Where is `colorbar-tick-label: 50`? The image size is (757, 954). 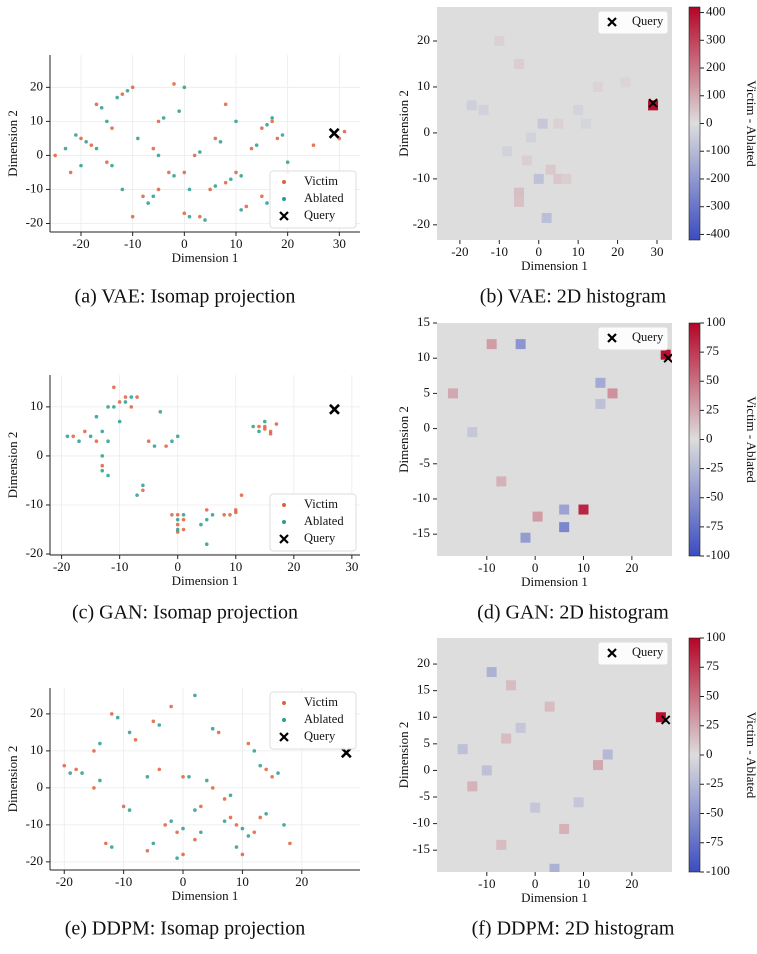 colorbar-tick-label: 50 is located at coordinates (712, 694).